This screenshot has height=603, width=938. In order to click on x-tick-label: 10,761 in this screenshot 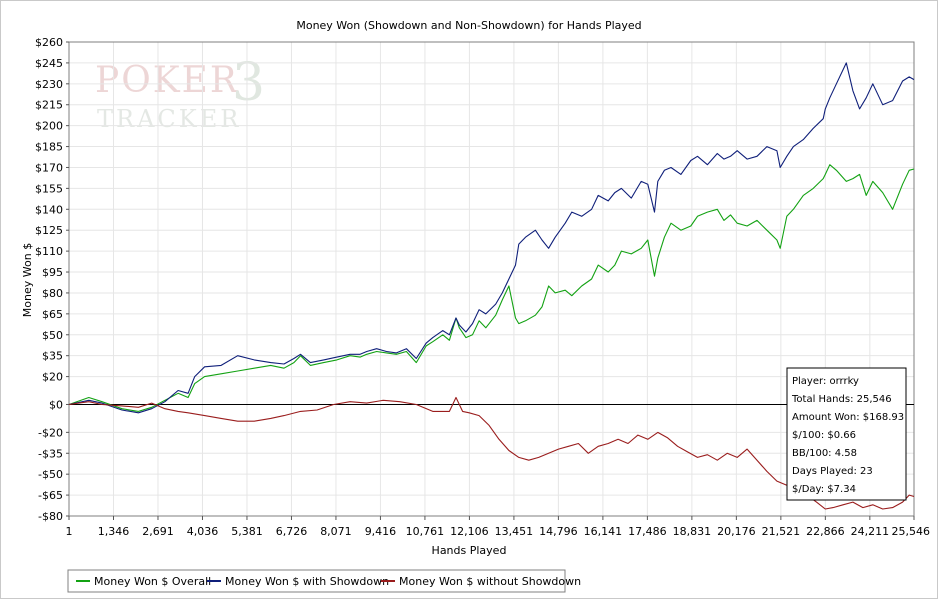, I will do `click(425, 531)`.